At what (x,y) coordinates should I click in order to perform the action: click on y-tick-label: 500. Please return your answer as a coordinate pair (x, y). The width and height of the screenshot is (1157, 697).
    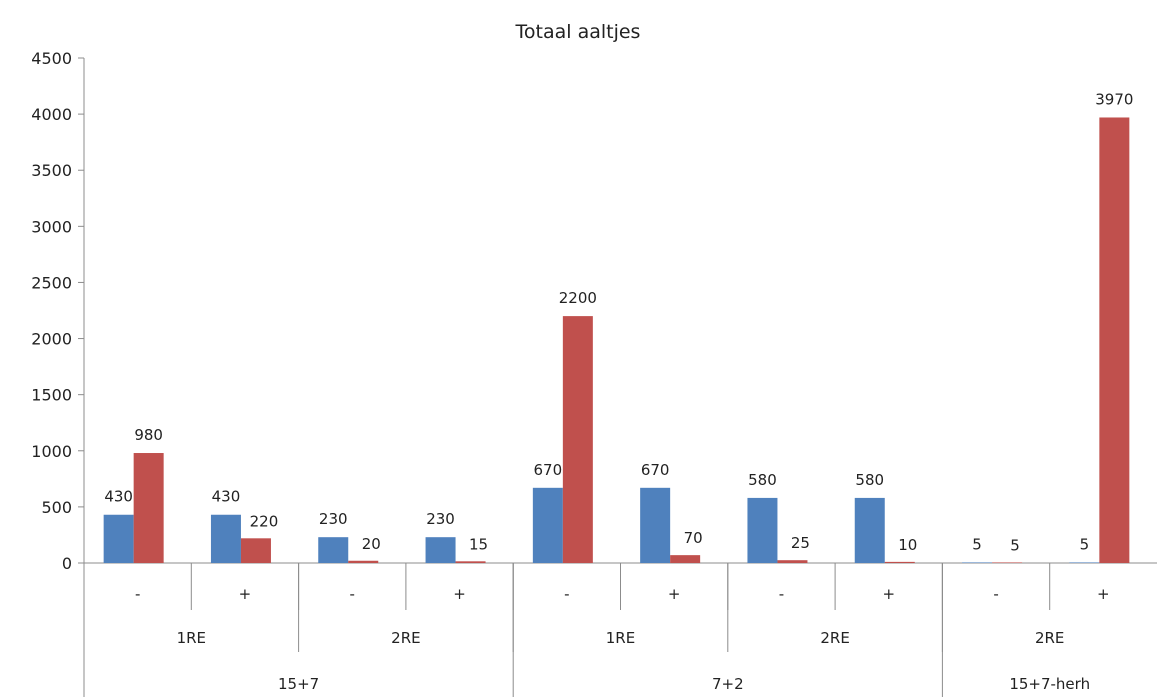
    Looking at the image, I should click on (56, 507).